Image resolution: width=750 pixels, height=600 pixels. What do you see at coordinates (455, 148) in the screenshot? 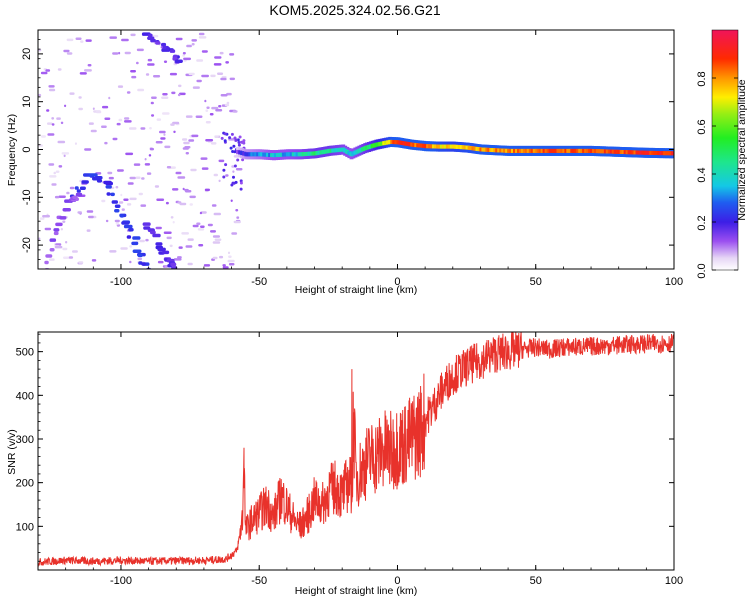
I see `spectrogram-ridge` at bounding box center [455, 148].